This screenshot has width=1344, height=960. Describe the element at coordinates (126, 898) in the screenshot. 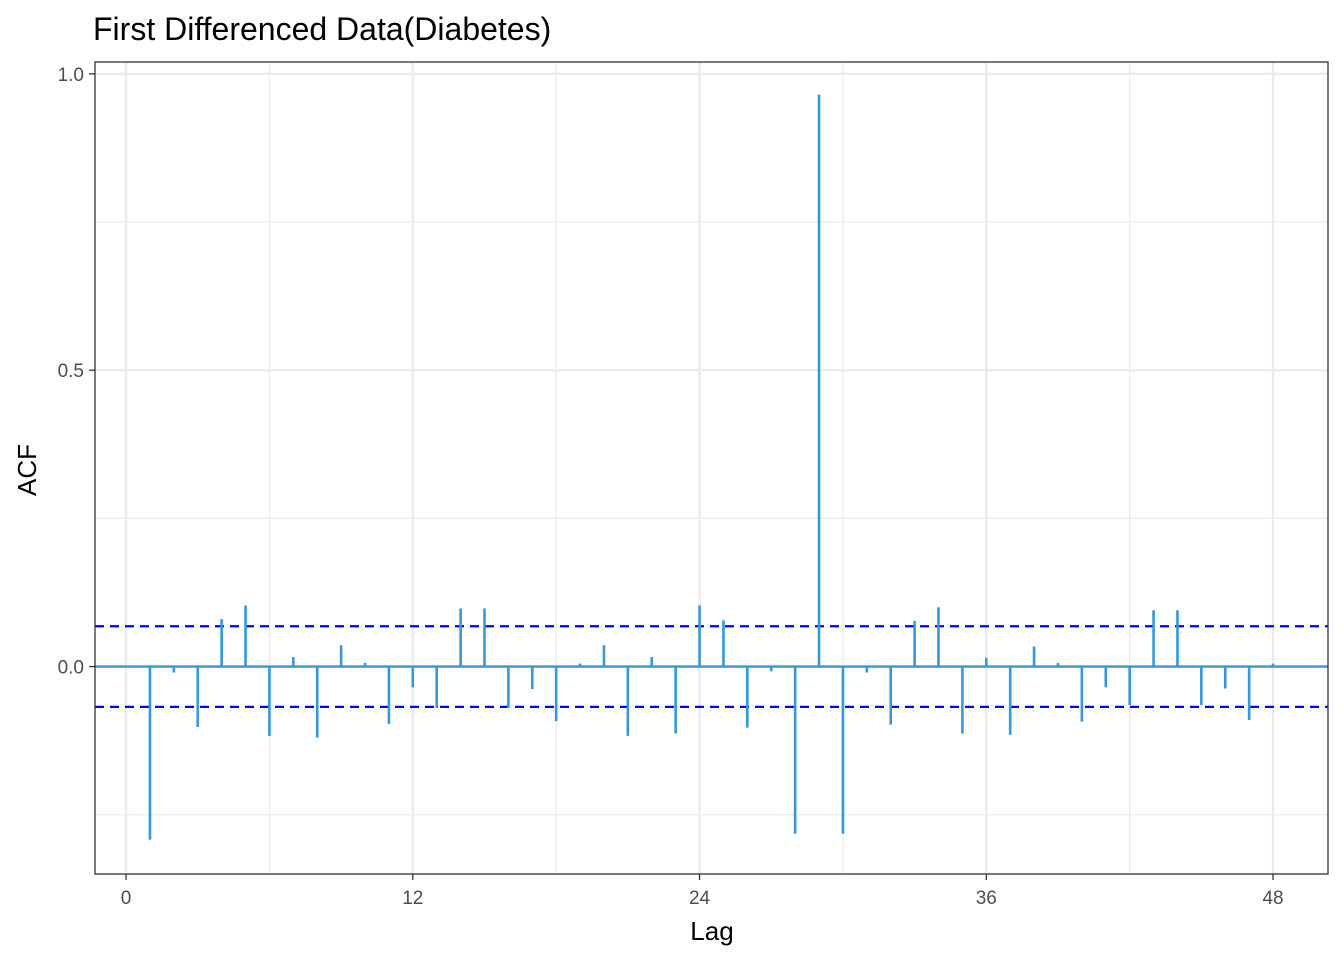

I see `x-tick-label: 0` at that location.